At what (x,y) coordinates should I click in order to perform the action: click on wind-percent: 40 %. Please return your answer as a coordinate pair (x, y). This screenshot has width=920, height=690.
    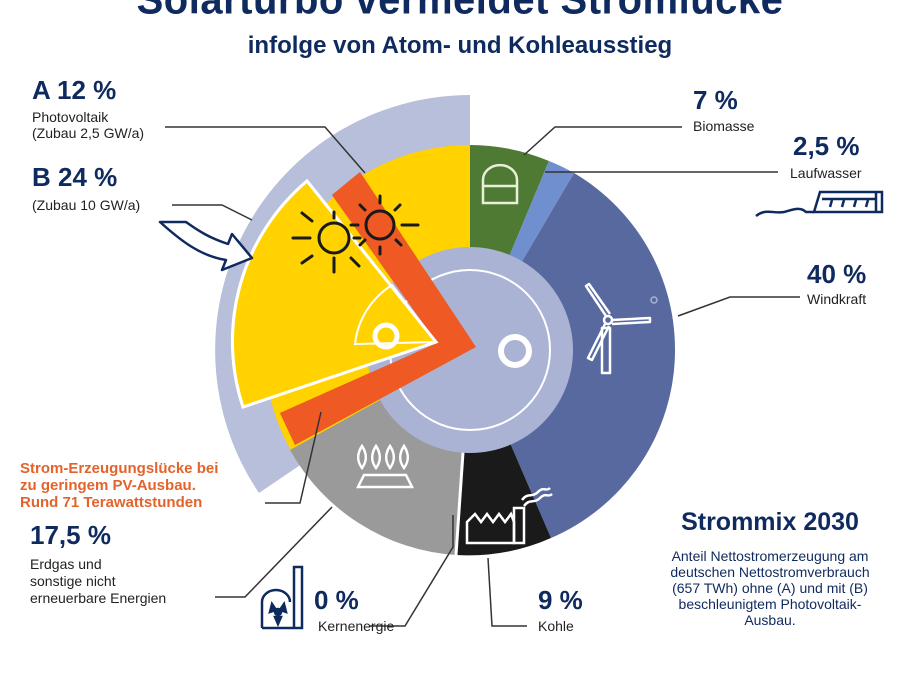
    Looking at the image, I should click on (837, 274).